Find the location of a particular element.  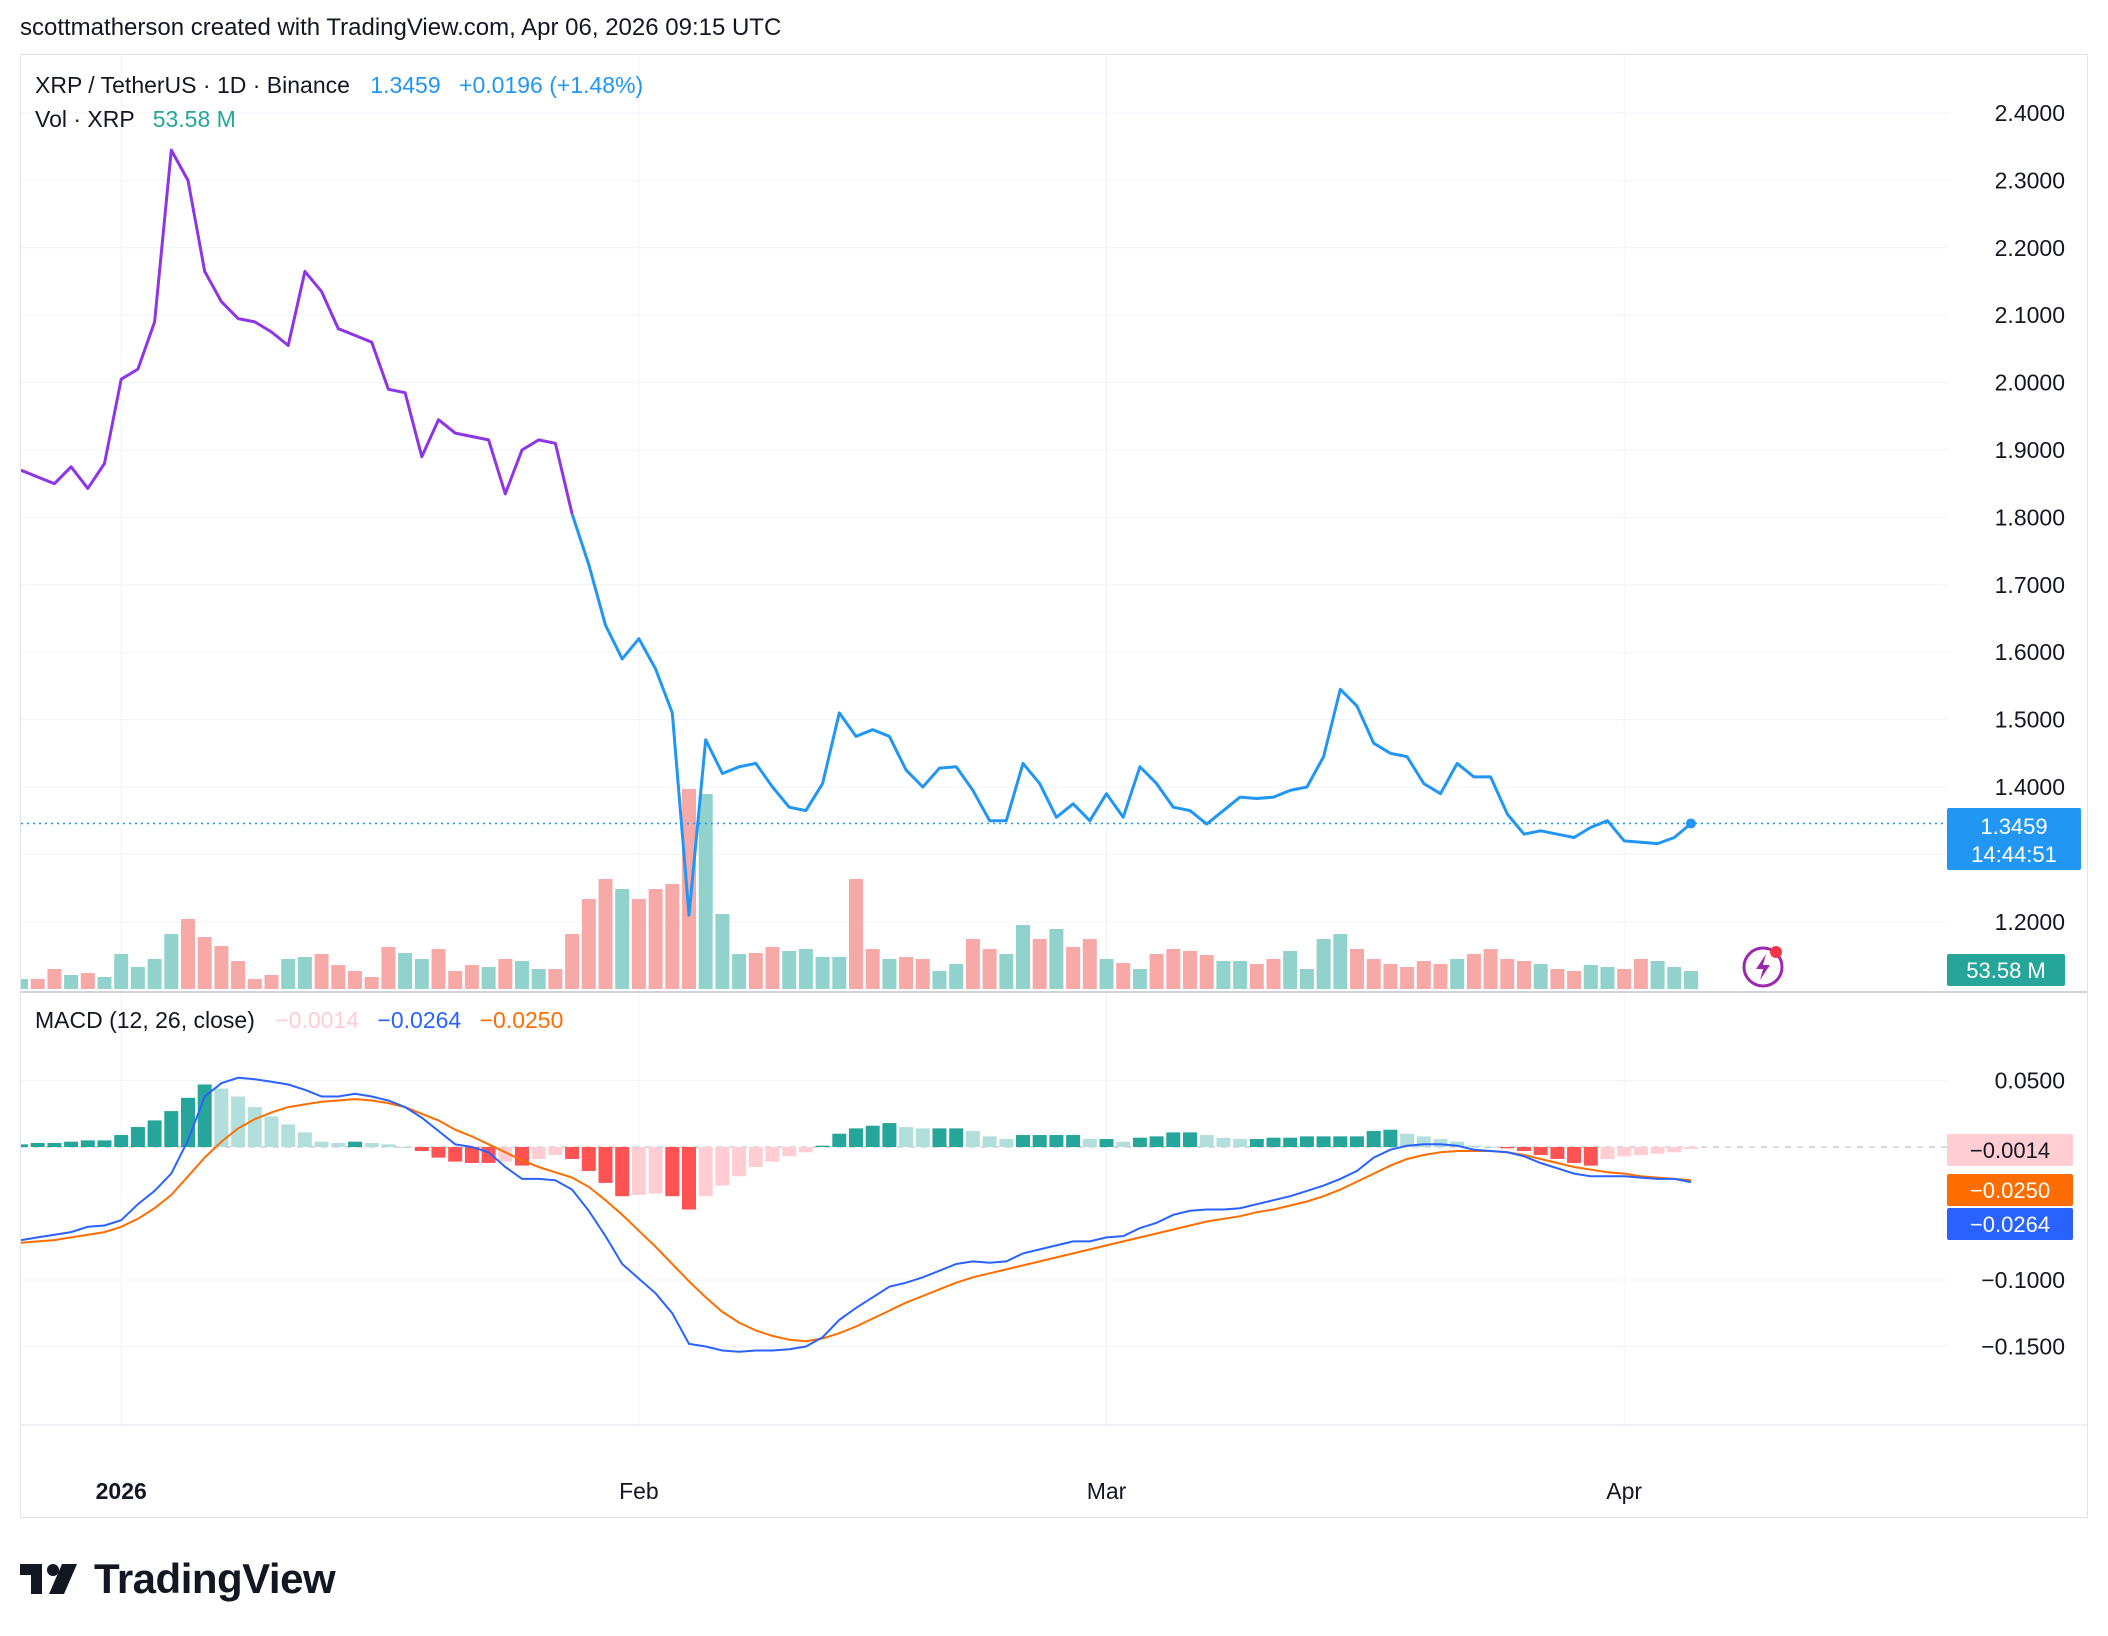

hist-badge: −0.0014 is located at coordinates (2010, 1150).